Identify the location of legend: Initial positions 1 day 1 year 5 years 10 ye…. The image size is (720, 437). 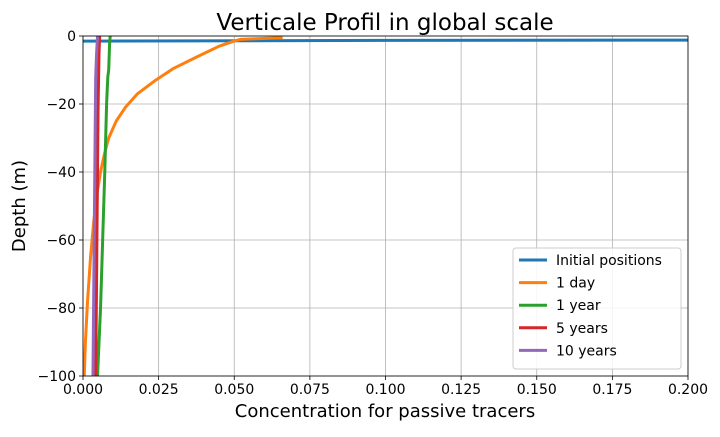
(597, 308).